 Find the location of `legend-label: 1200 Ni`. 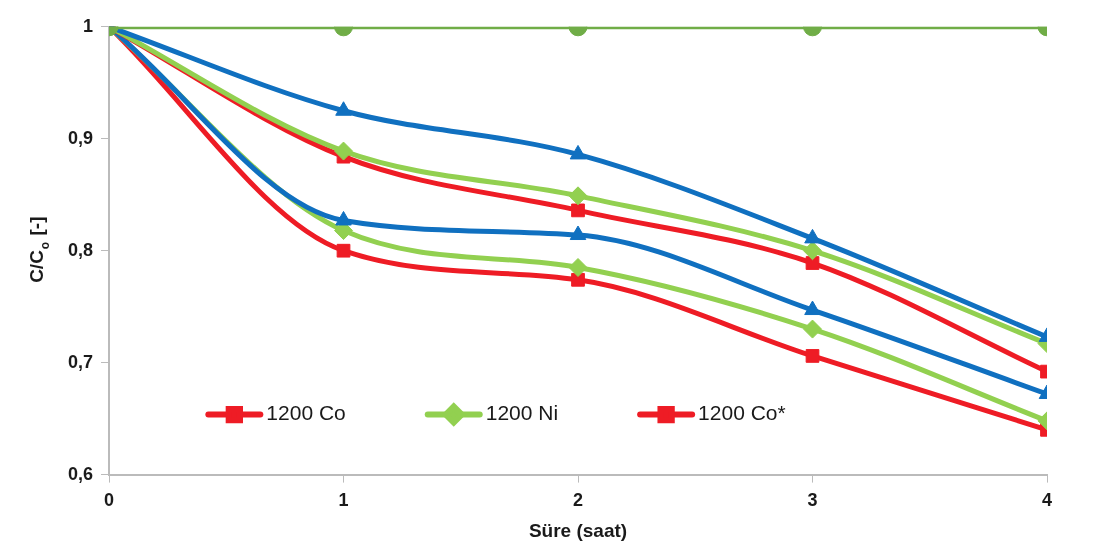

legend-label: 1200 Ni is located at coordinates (522, 413).